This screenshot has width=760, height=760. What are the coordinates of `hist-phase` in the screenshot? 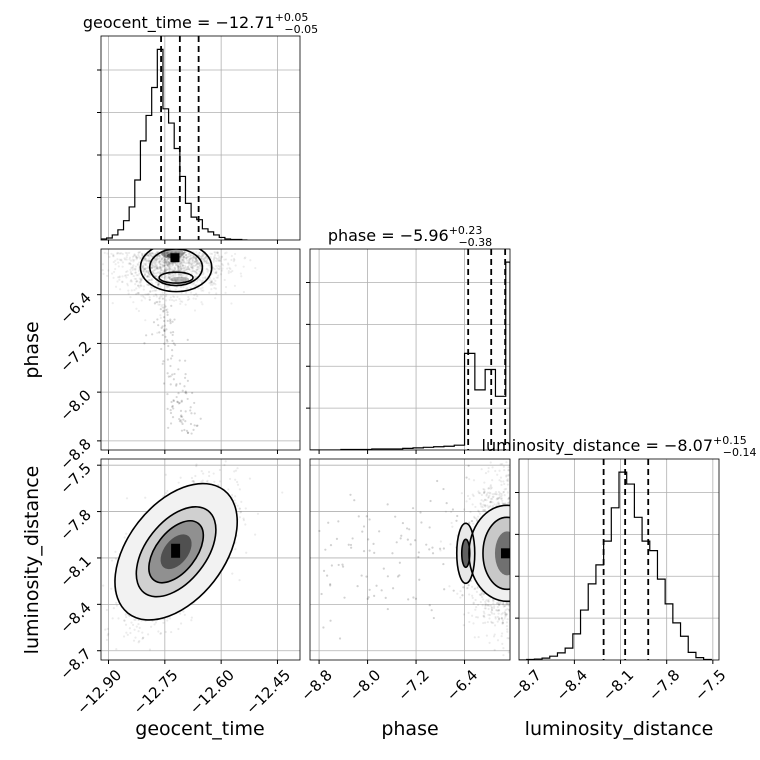 It's located at (408, 351).